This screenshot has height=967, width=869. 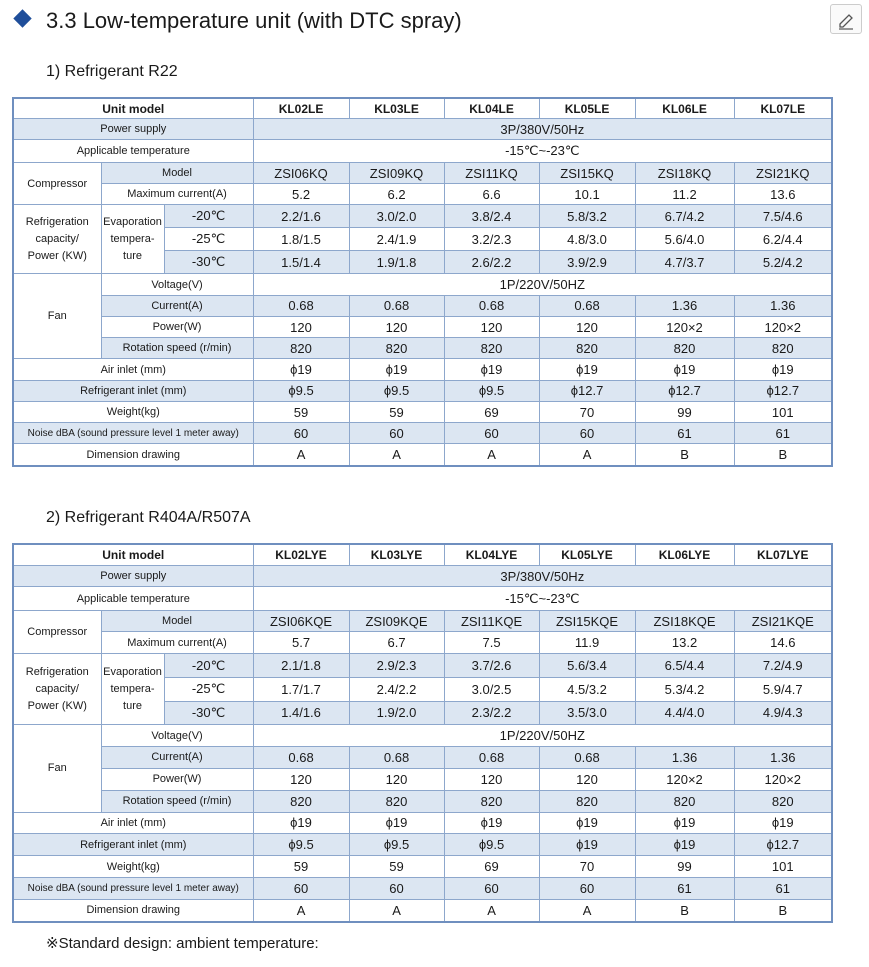 What do you see at coordinates (133, 390) in the screenshot?
I see `row-label: Refrigerant inlet (mm)` at bounding box center [133, 390].